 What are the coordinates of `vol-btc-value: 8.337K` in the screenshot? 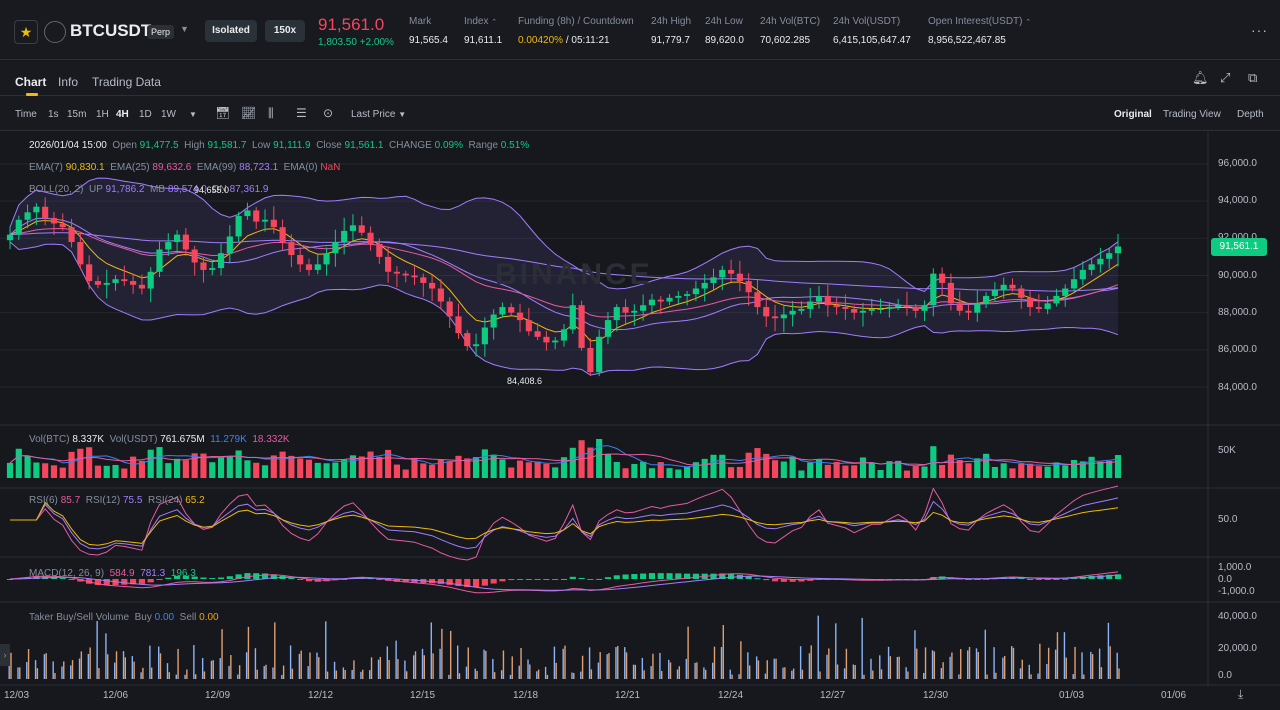 It's located at (88, 439).